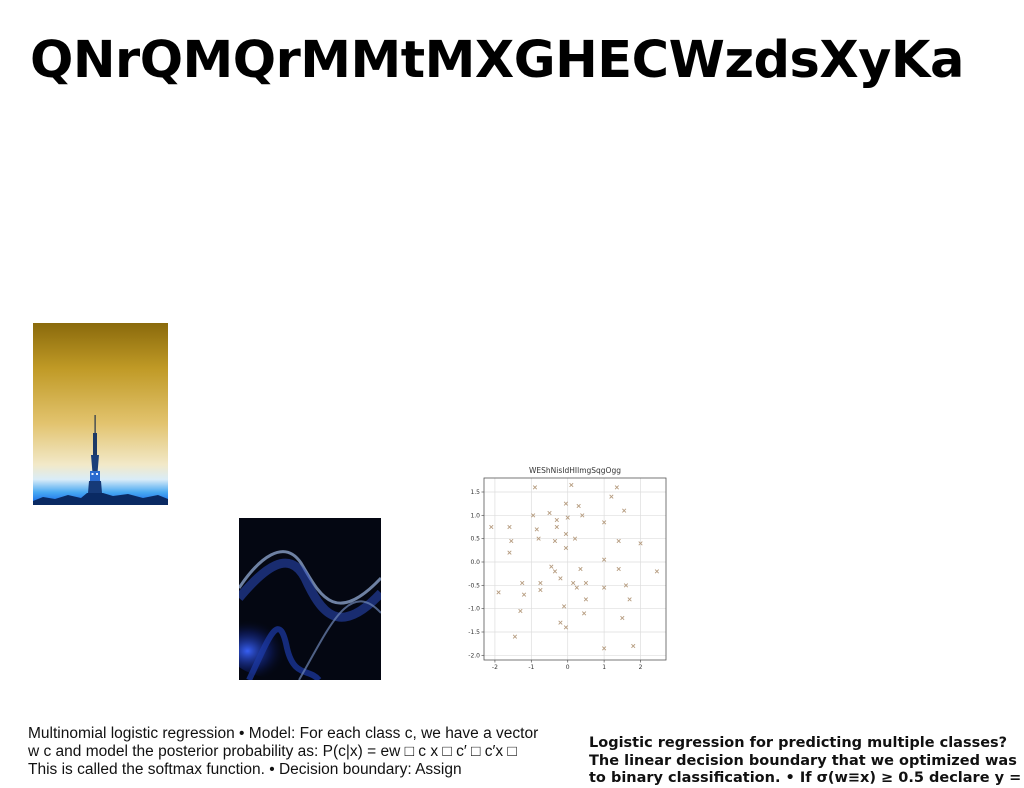 This screenshot has width=1024, height=788. Describe the element at coordinates (100, 460) in the screenshot. I see `tower-silhouette` at that location.